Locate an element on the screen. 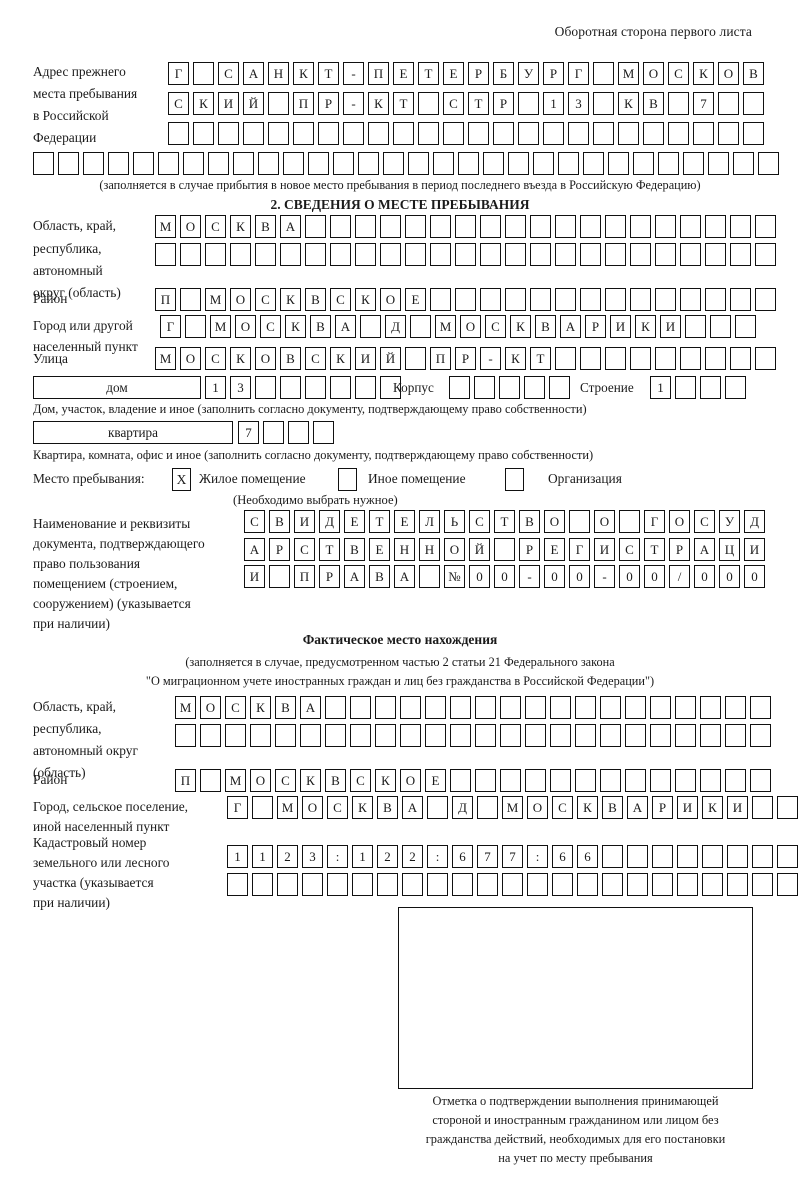 The image size is (800, 1180). prev-address-row-2-cell-16: 1 is located at coordinates (553, 103).